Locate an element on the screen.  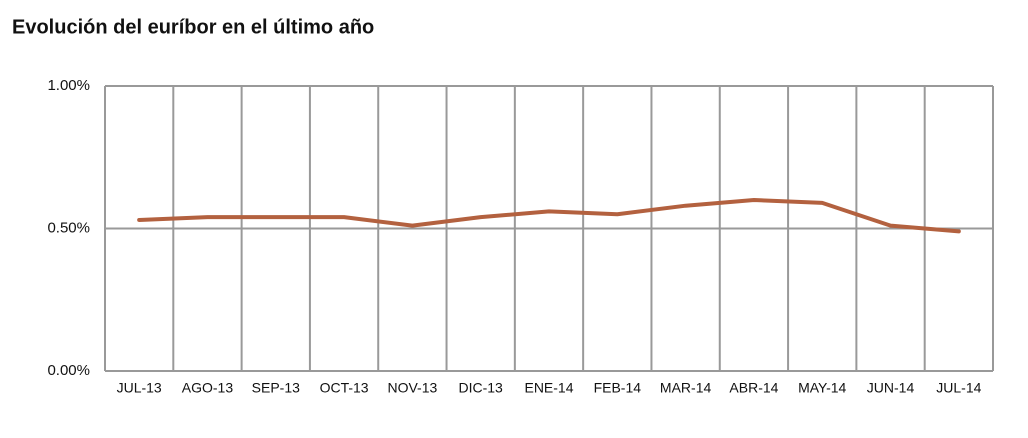
x-tick-label: AGO-13 is located at coordinates (208, 388).